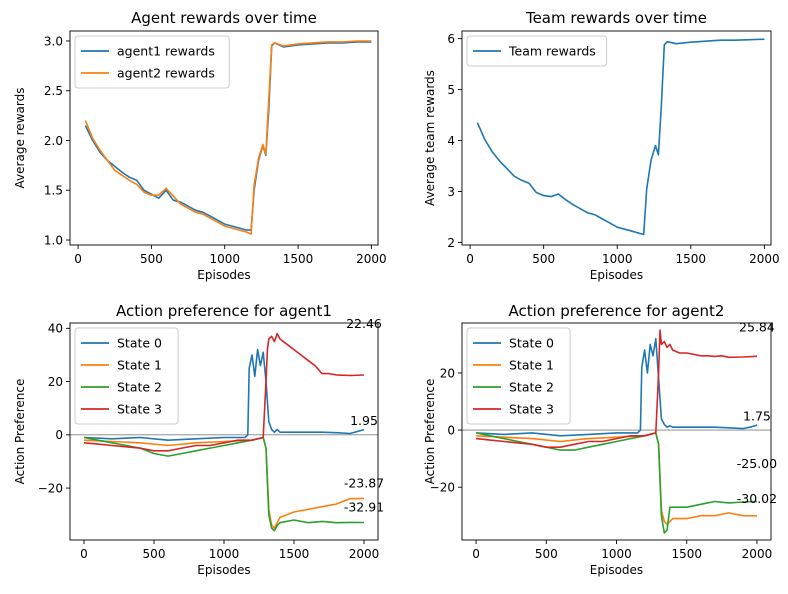 The image size is (788, 594). What do you see at coordinates (53, 41) in the screenshot?
I see `y-tick-label: 3.0` at bounding box center [53, 41].